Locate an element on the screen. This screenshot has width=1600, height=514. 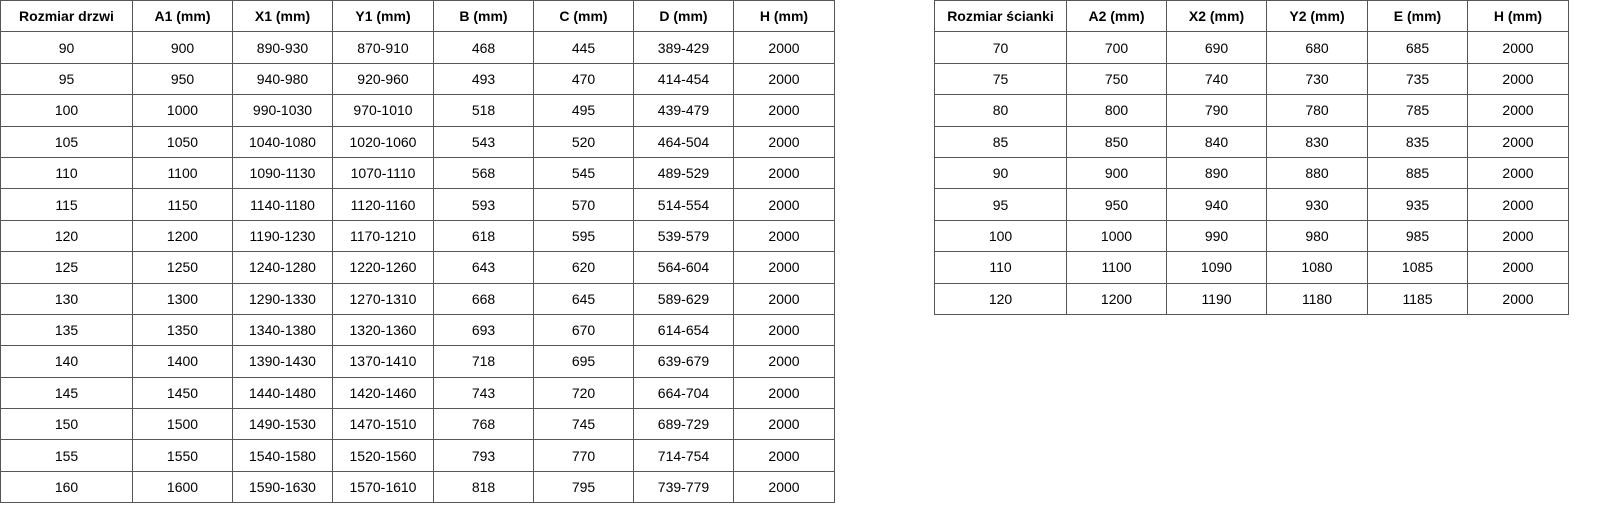
table-cell: 464-504 is located at coordinates (683, 141).